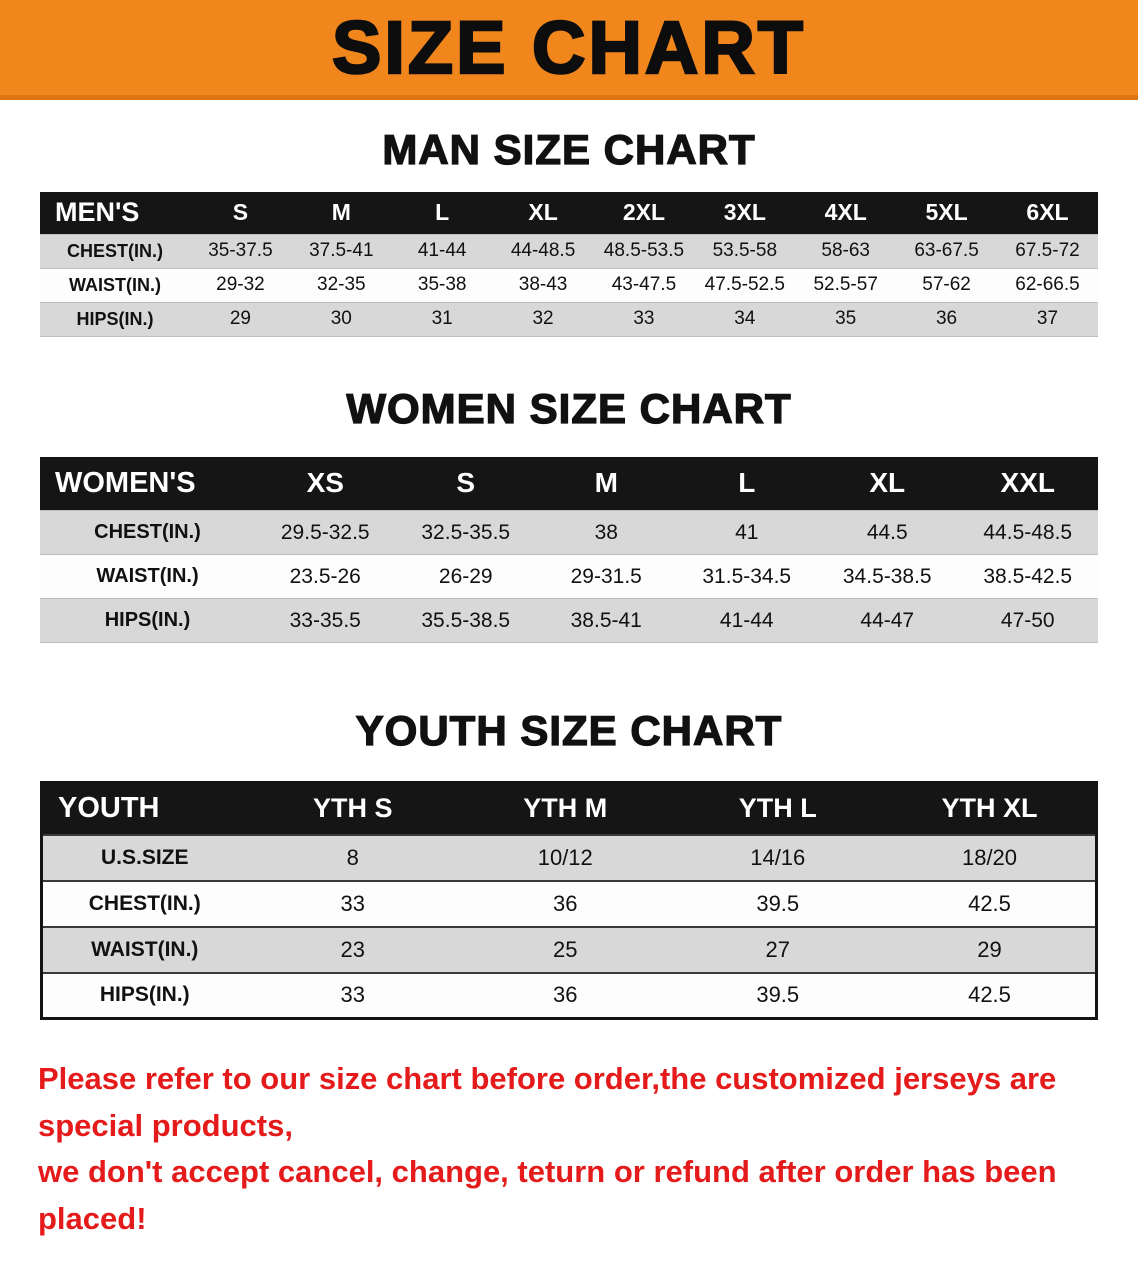 This screenshot has height=1262, width=1138. I want to click on col-header: YTH M, so click(565, 808).